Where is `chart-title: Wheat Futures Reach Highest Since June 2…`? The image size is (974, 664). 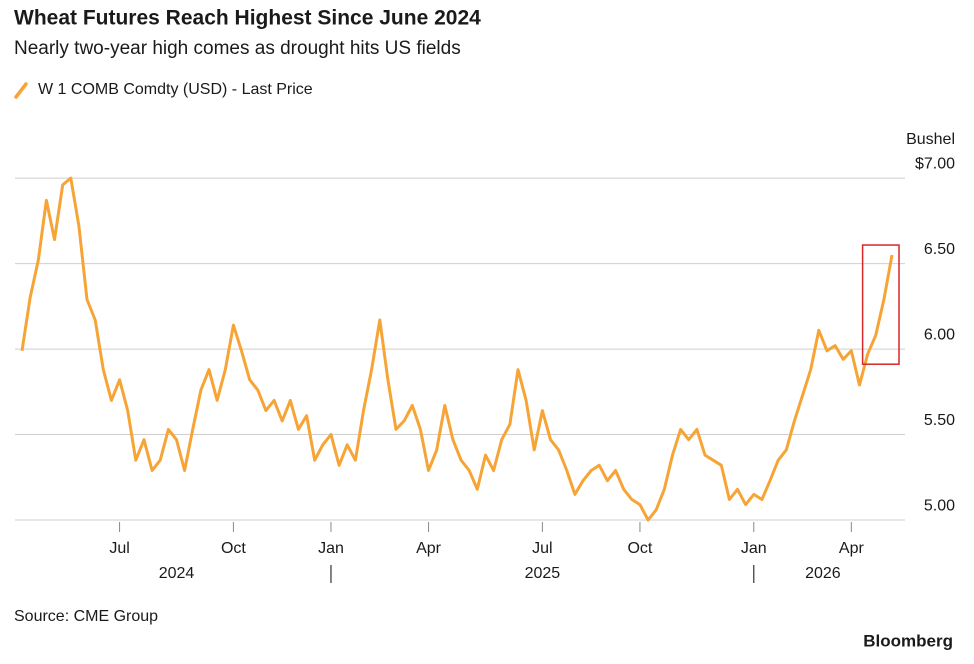
chart-title: Wheat Futures Reach Highest Since June 2… is located at coordinates (247, 18).